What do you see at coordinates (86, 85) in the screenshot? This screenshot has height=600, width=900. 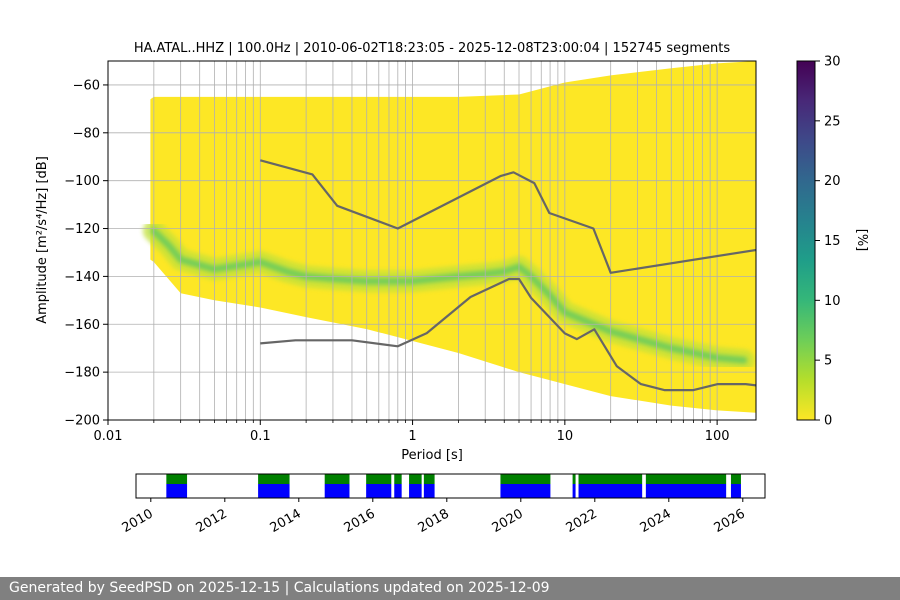 I see `y-tick-label: −60` at bounding box center [86, 85].